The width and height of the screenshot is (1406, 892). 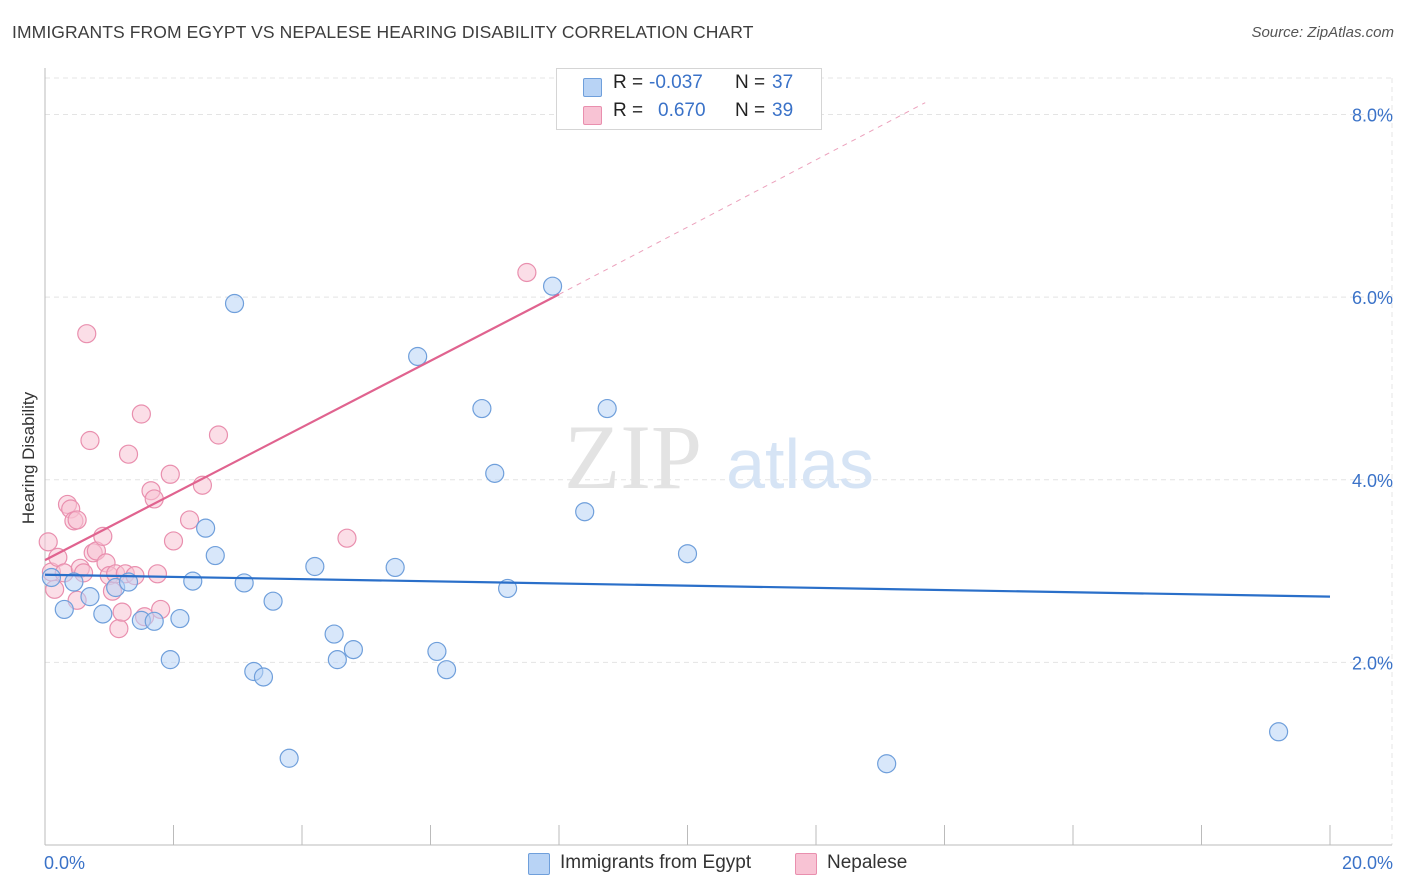 What do you see at coordinates (1367, 863) in the screenshot?
I see `x-tick-label: 20.0%` at bounding box center [1367, 863].